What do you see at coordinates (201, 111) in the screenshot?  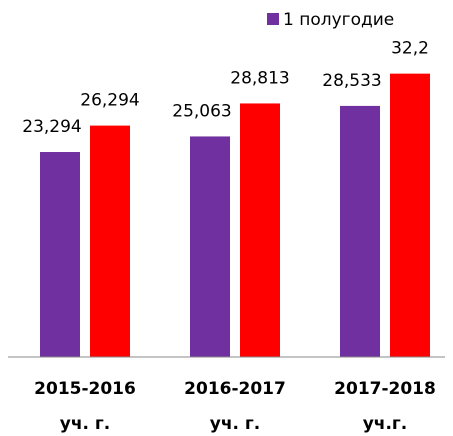 I see `data-label: 25,063` at bounding box center [201, 111].